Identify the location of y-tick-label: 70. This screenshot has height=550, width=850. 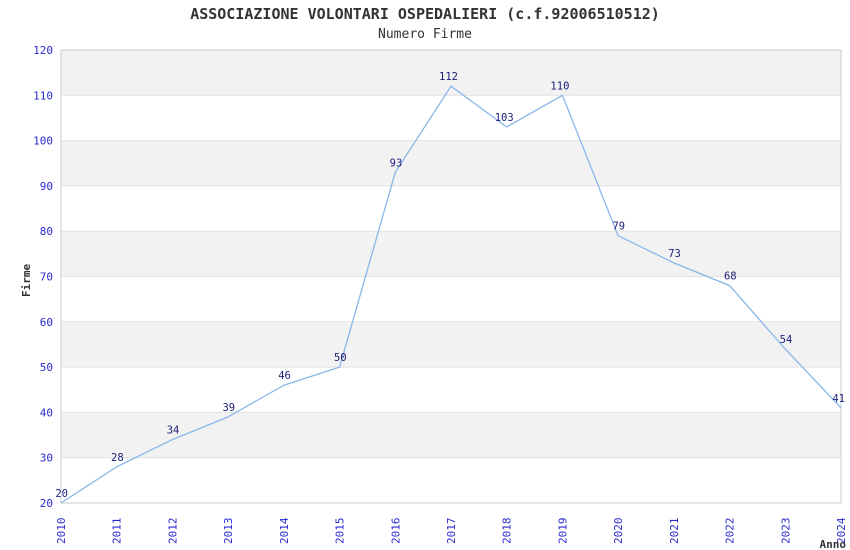
(46, 277).